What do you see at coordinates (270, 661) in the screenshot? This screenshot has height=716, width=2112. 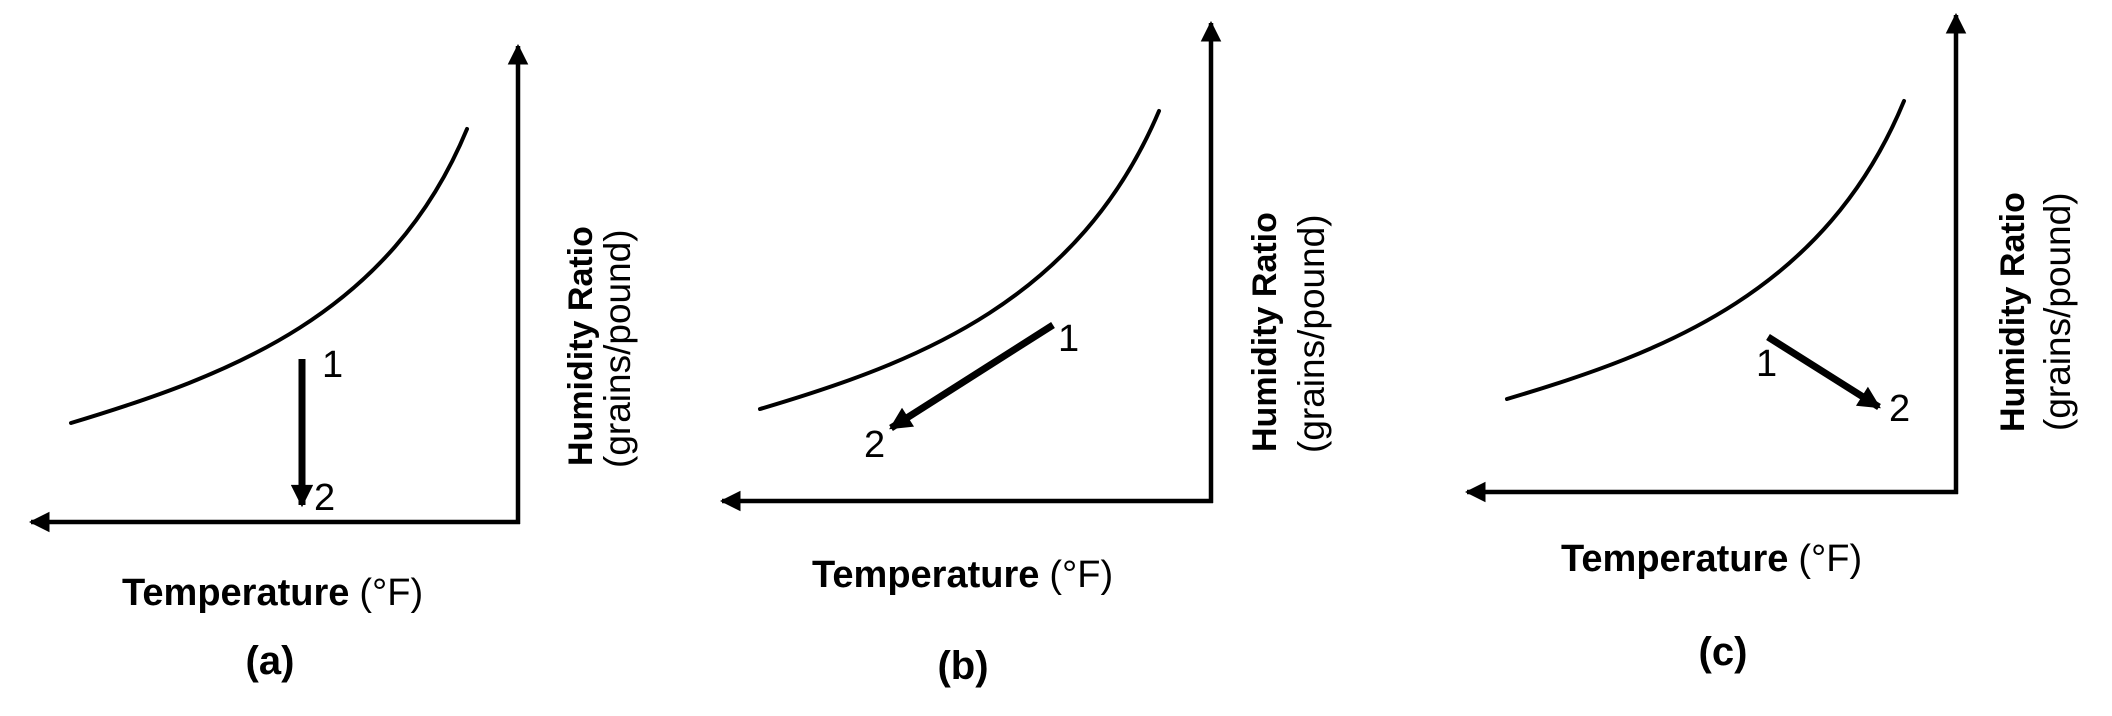 I see `panel-caption: (a)` at bounding box center [270, 661].